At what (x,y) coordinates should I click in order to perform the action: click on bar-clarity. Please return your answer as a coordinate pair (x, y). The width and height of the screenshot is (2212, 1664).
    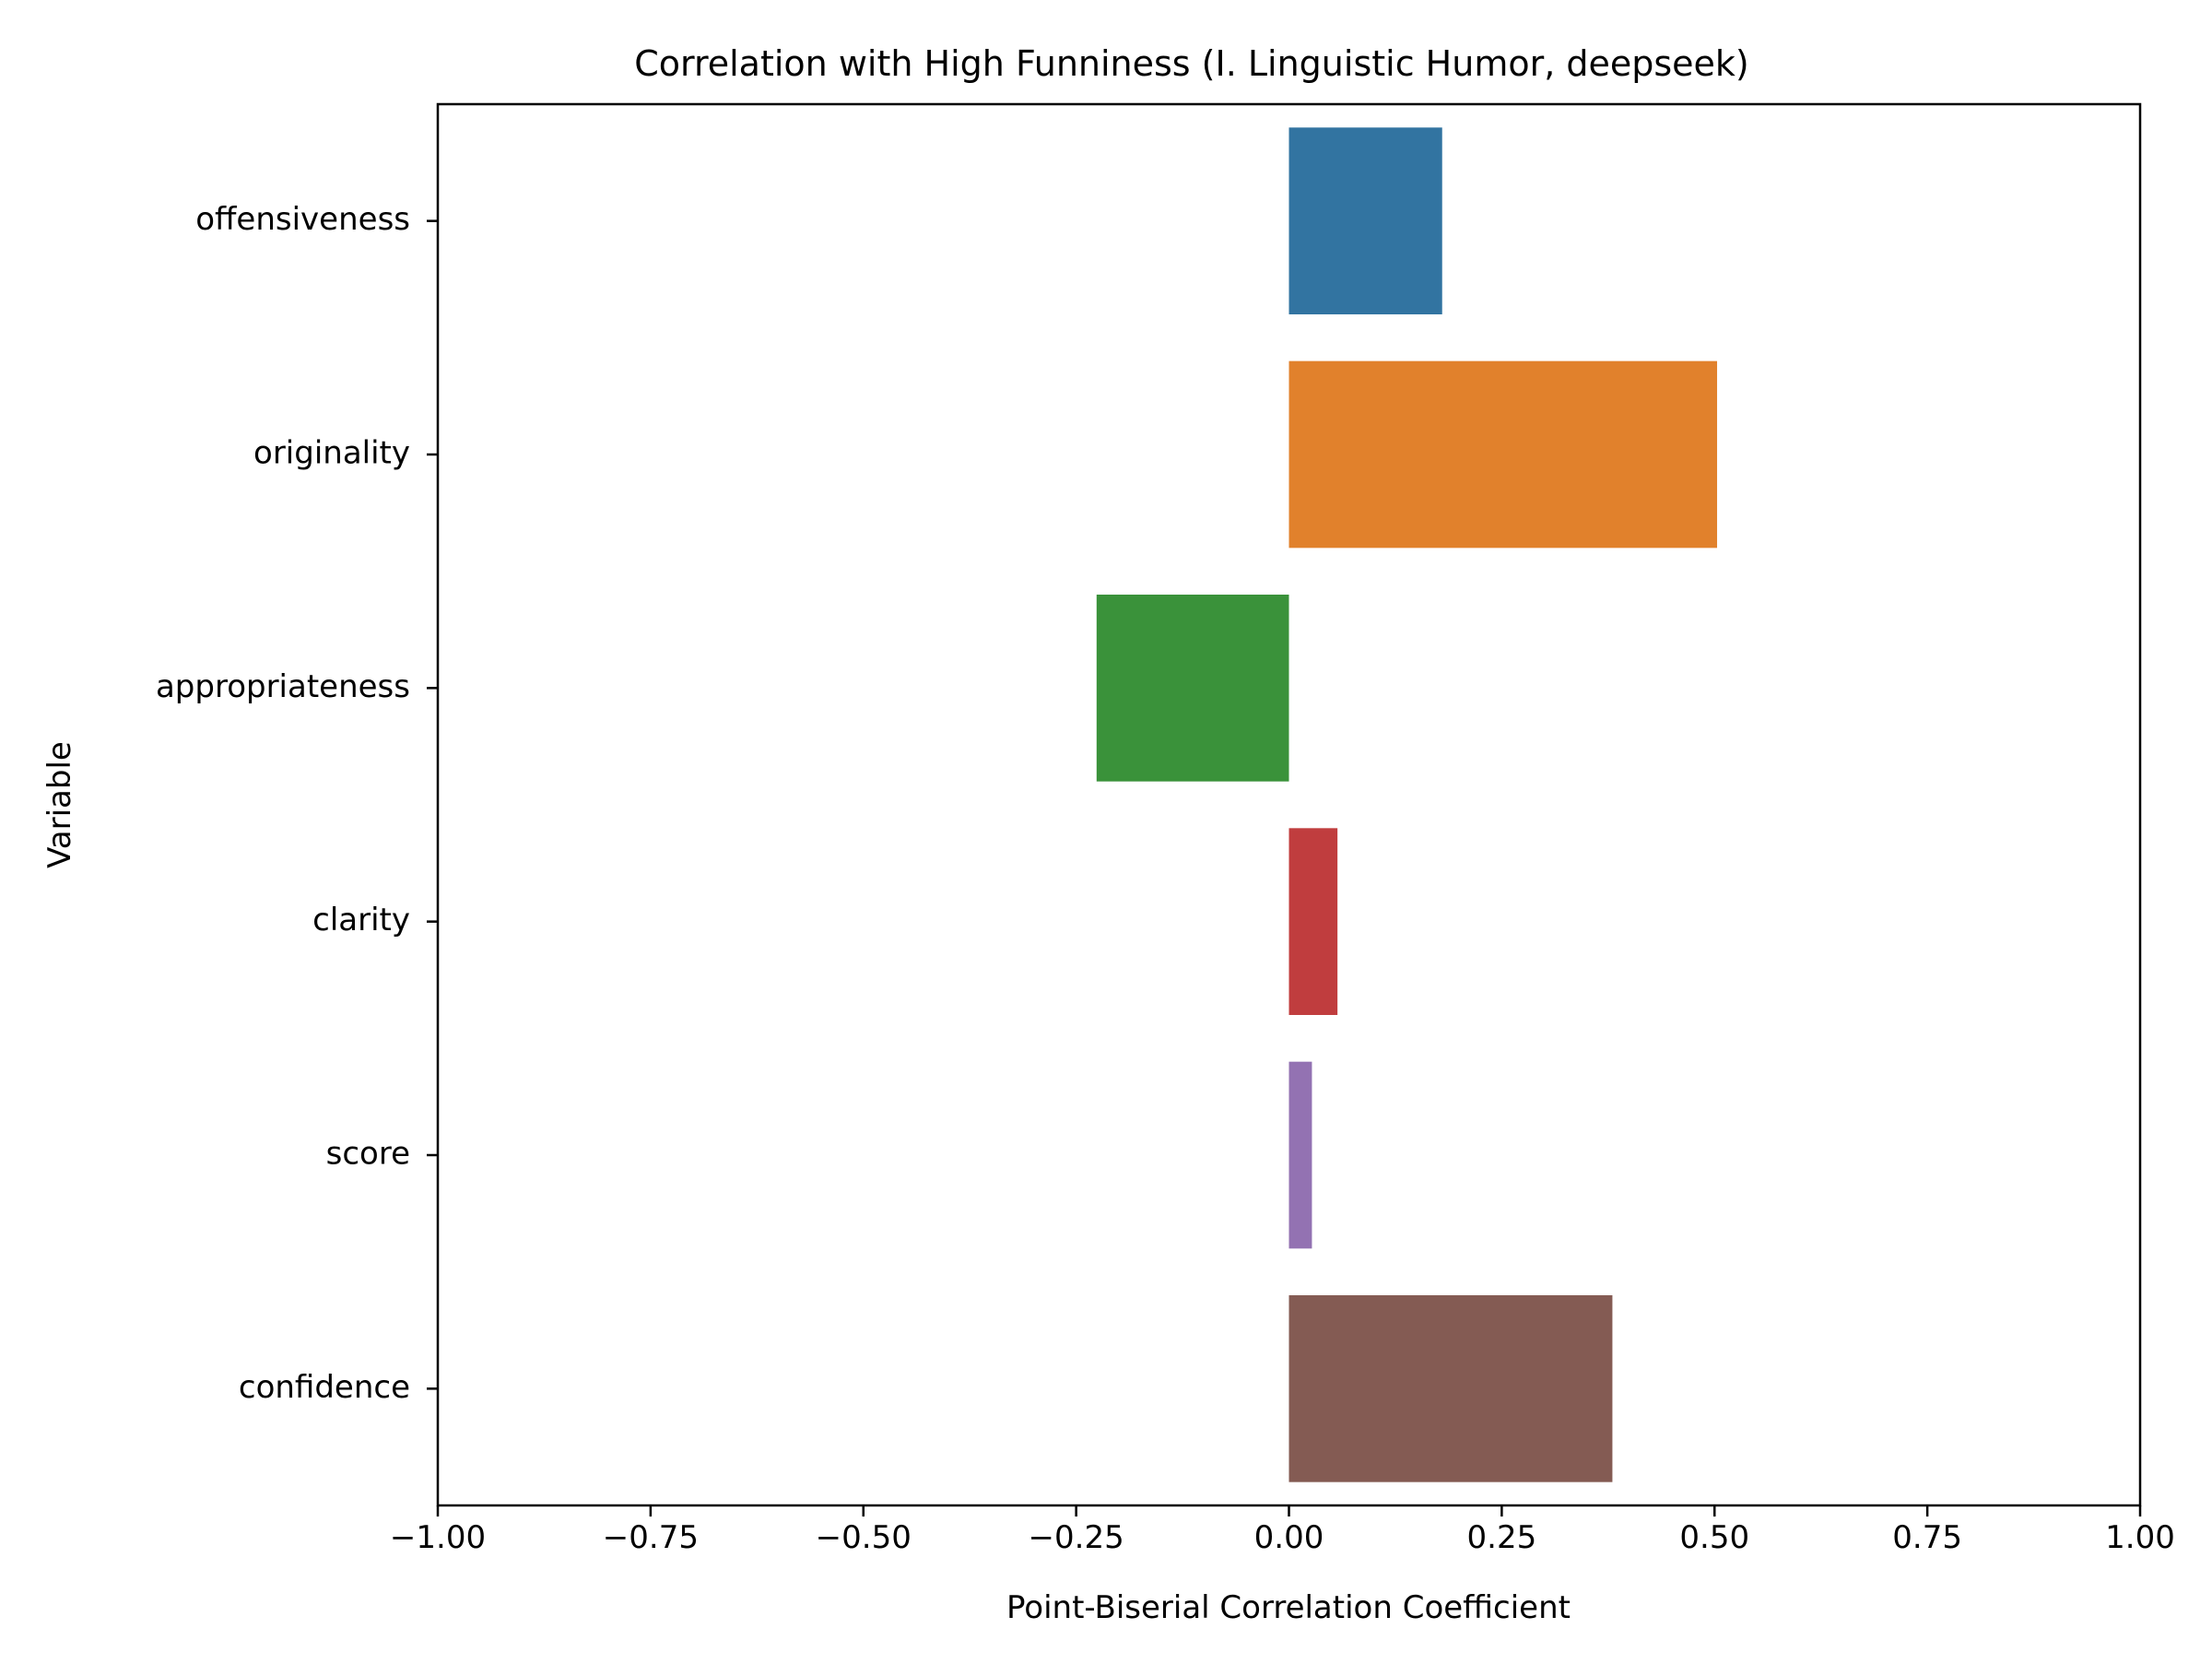
    Looking at the image, I should click on (1313, 921).